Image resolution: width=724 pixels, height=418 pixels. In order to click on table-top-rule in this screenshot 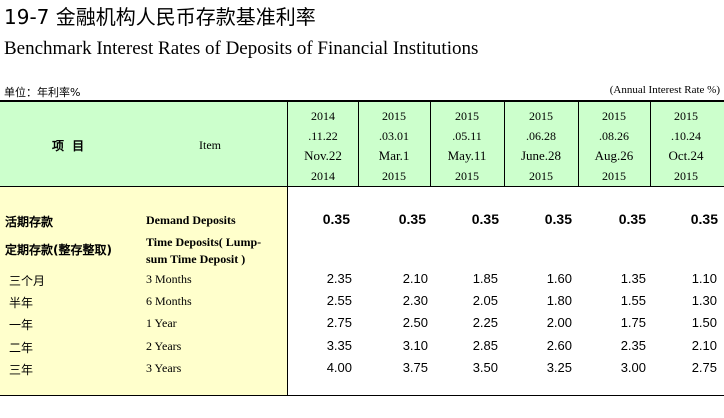, I will do `click(362, 101)`.